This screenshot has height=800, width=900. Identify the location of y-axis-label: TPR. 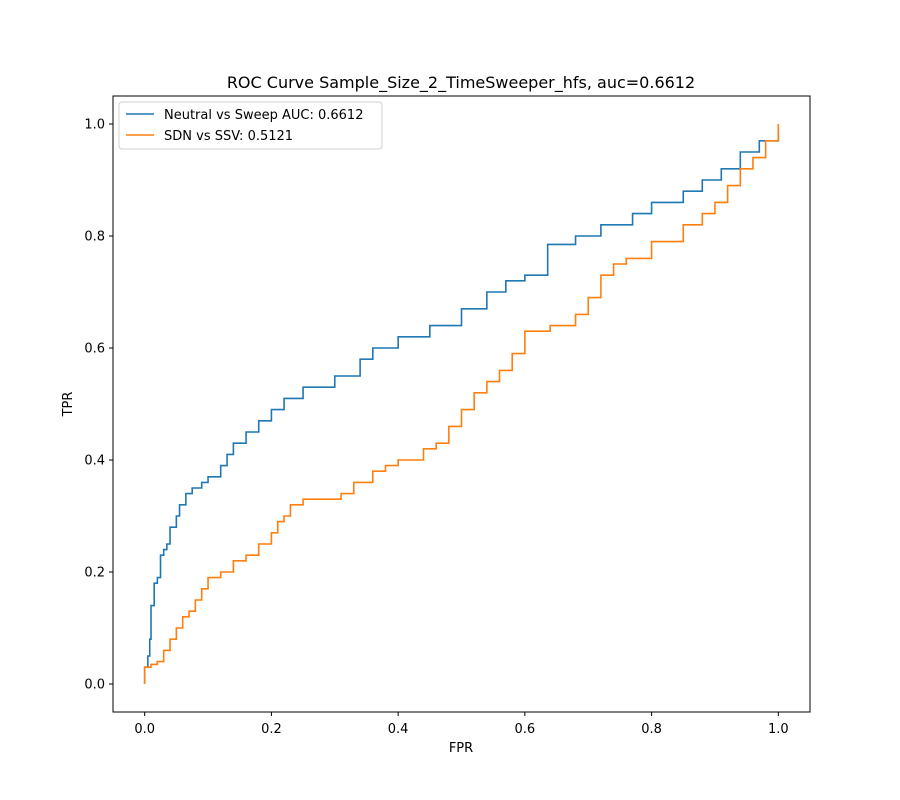
(68, 405).